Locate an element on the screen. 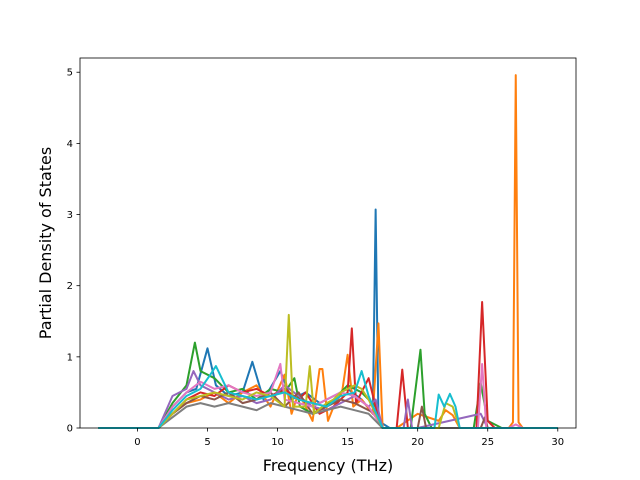 The height and width of the screenshot is (480, 640). y-tick-label: 0 is located at coordinates (70, 429).